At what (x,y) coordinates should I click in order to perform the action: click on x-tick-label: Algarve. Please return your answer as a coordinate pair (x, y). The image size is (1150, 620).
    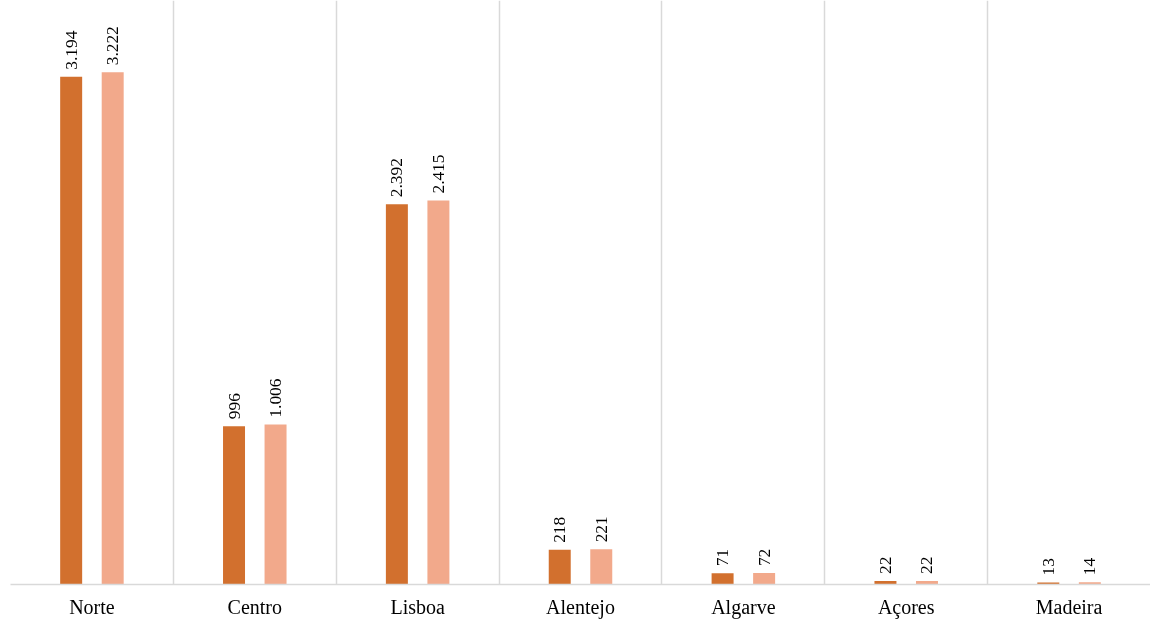
    Looking at the image, I should click on (743, 607).